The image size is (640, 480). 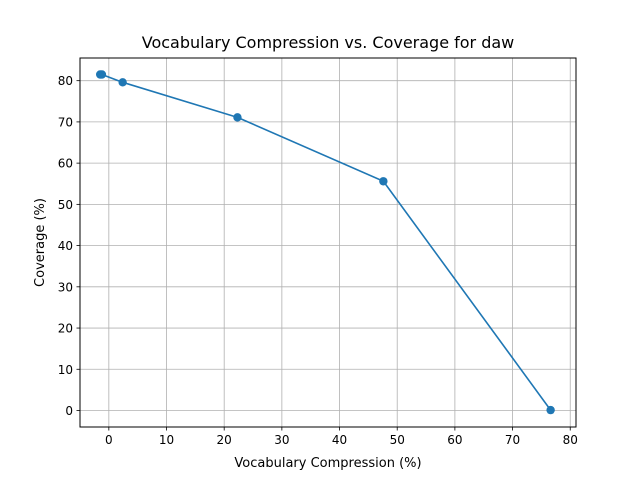 I want to click on y-tick-label: 20, so click(x=65, y=329).